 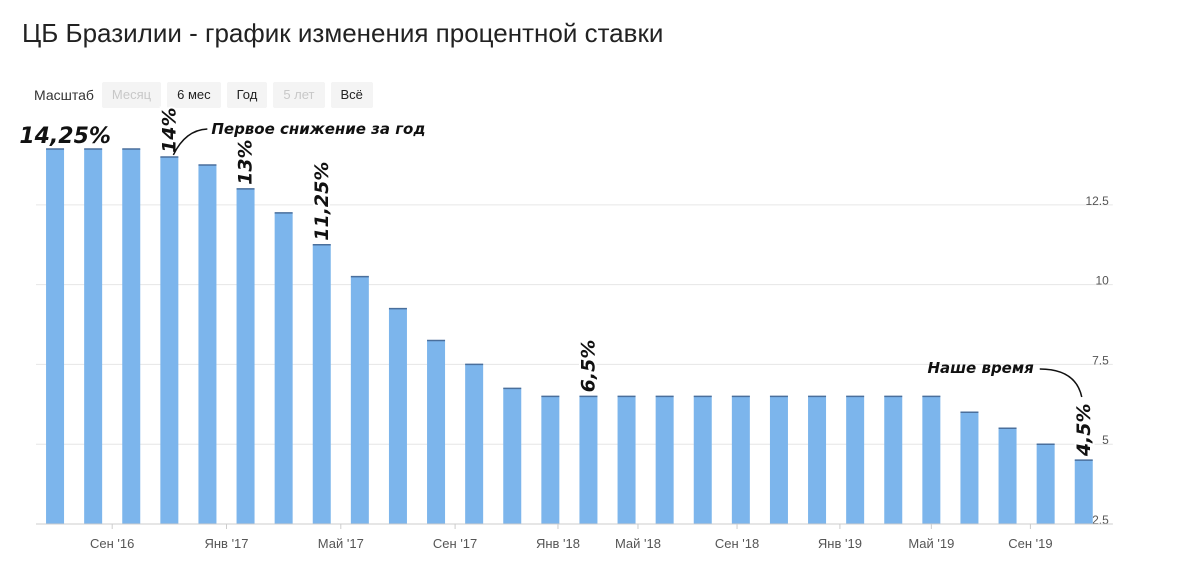 What do you see at coordinates (455, 543) in the screenshot?
I see `x-tick-label: Сен '17` at bounding box center [455, 543].